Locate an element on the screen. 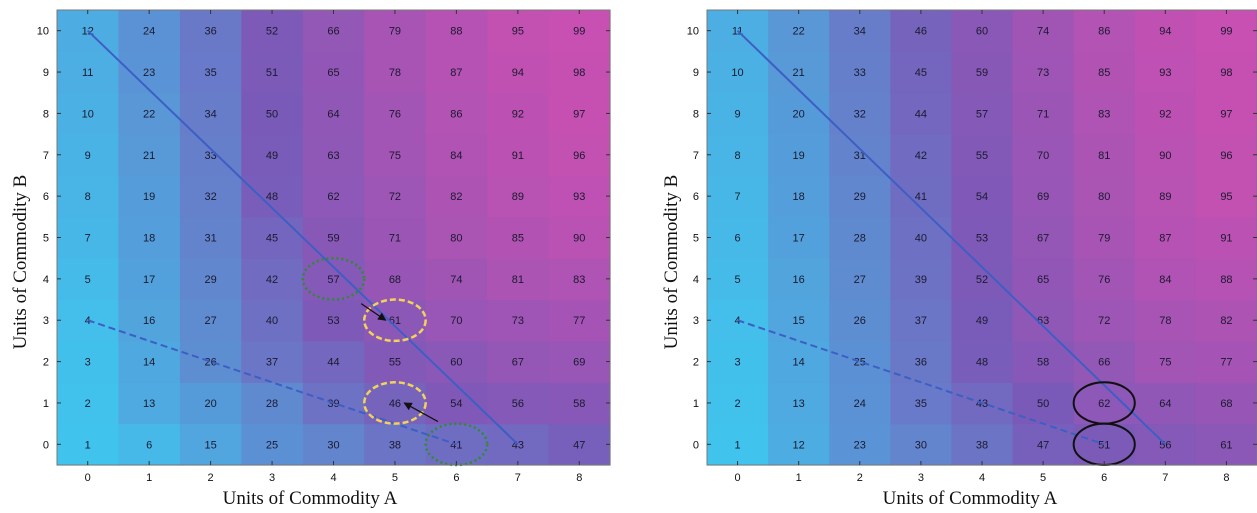 The image size is (1257, 513). cell-value-label: 10 is located at coordinates (88, 114).